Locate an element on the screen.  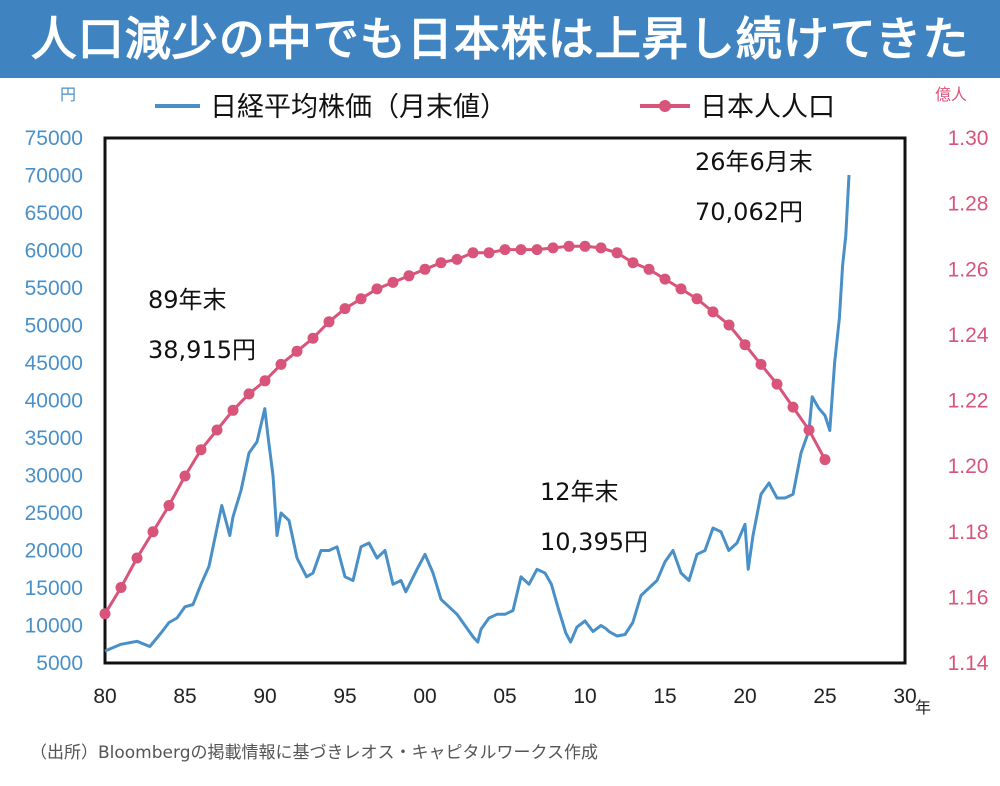
y-right-tick-label: 1.20 is located at coordinates (968, 466).